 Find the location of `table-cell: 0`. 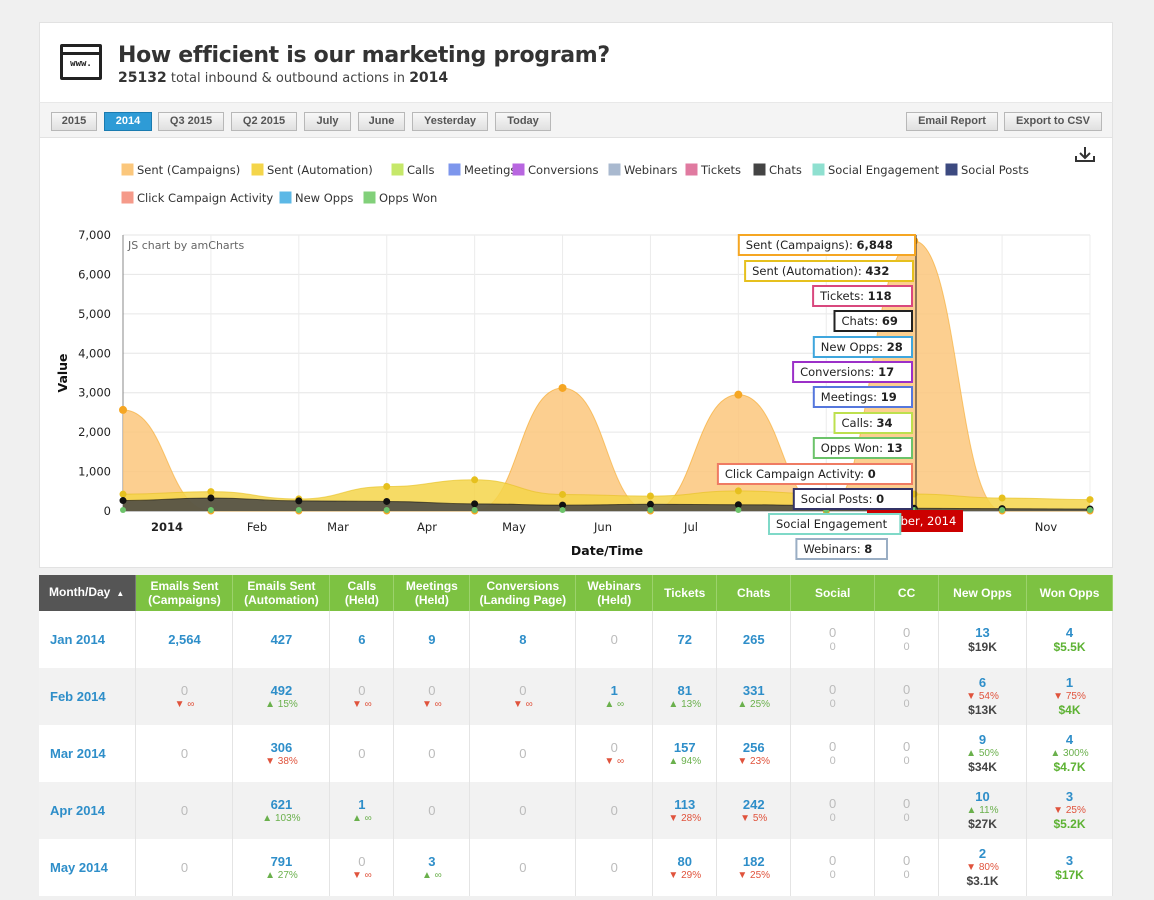

table-cell: 0 is located at coordinates (432, 753).